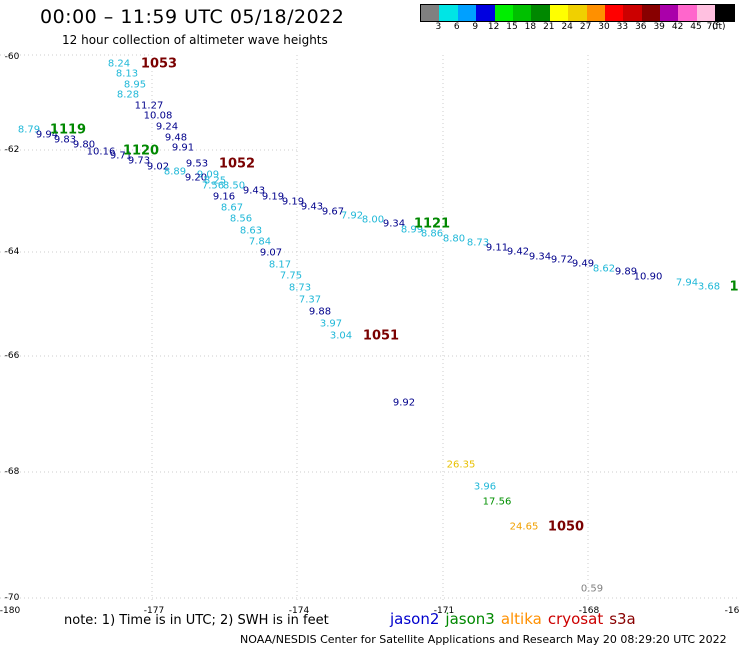 The image size is (740, 650). I want to click on wave-height-value: 11.27, so click(149, 106).